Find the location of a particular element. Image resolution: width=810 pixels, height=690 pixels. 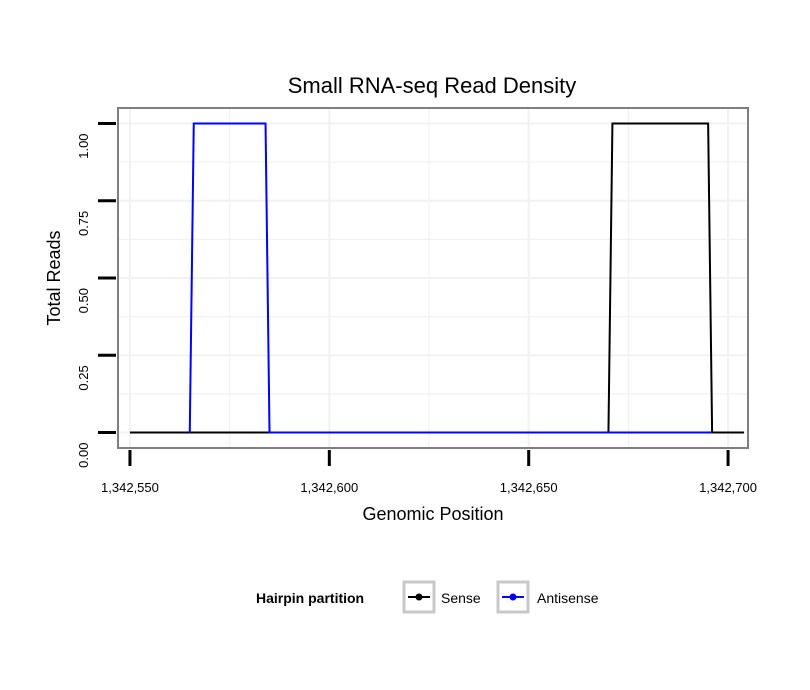

y-tick-label: 0.00 is located at coordinates (83, 455).